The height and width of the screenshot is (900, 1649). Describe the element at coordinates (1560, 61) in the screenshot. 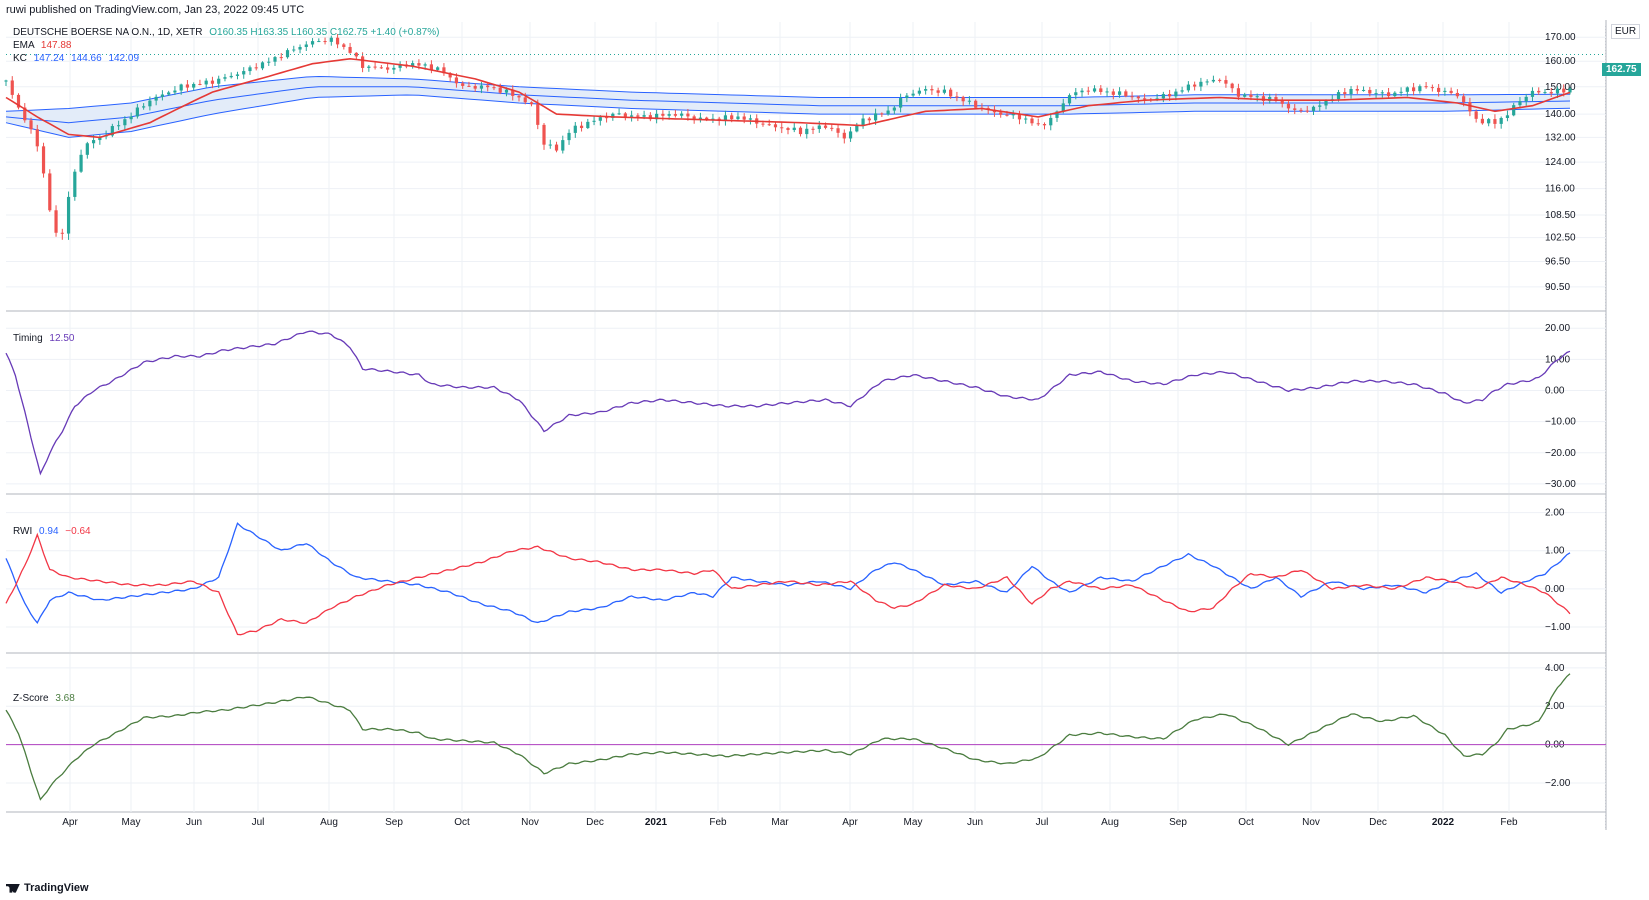

I see `price-axis-label: 160.00` at that location.